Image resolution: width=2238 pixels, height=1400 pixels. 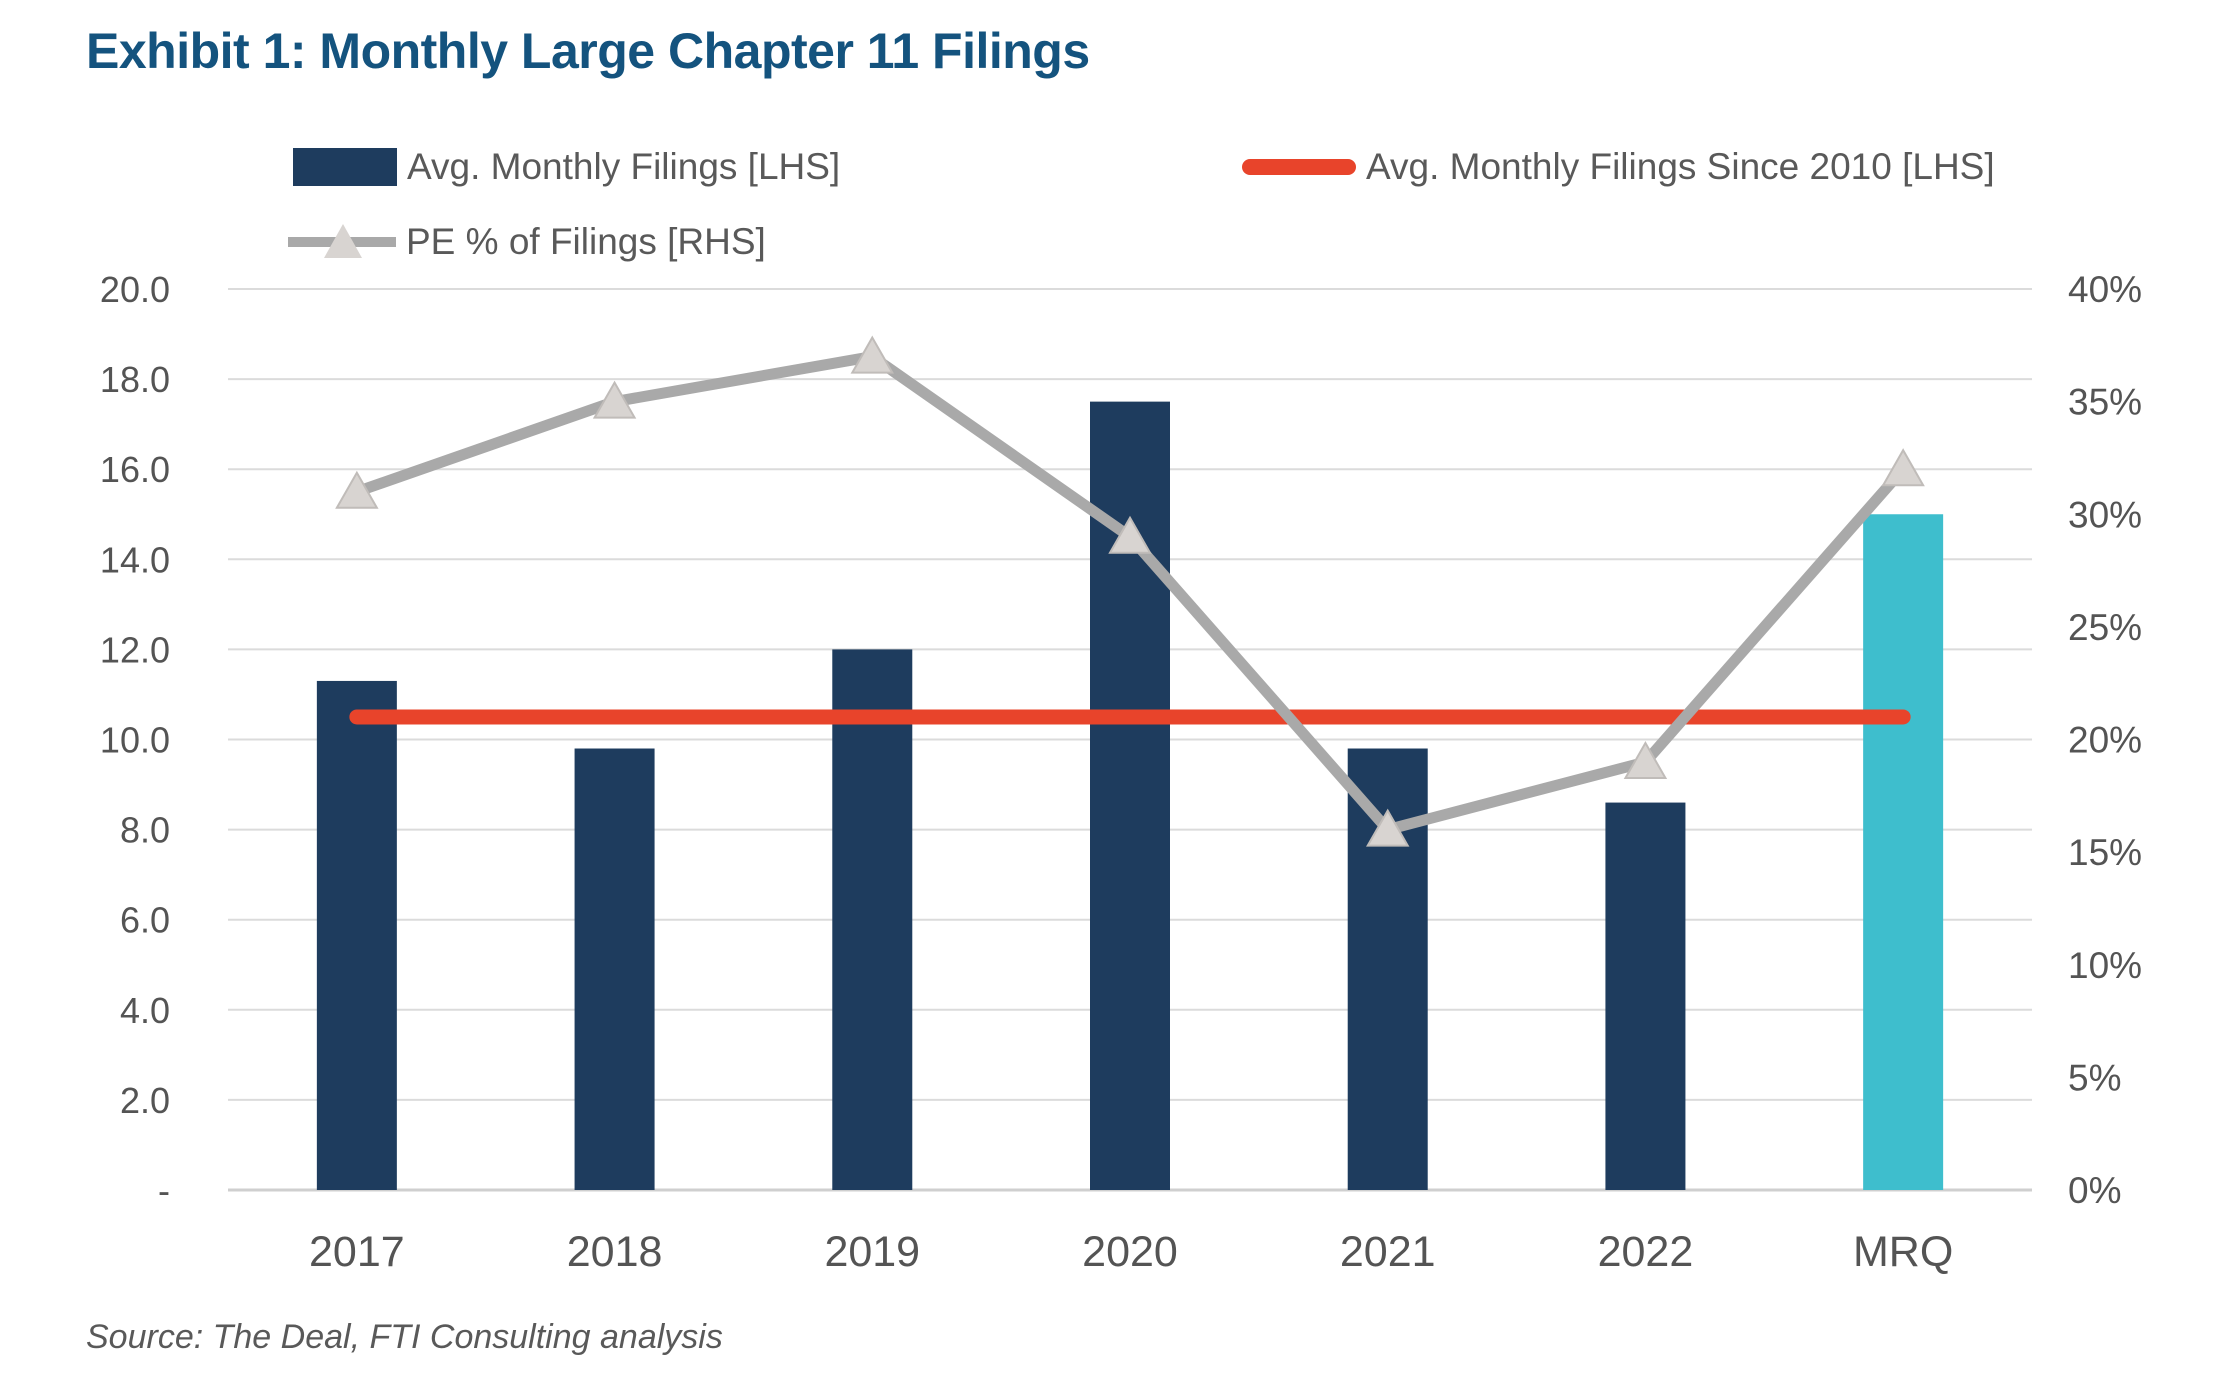 I want to click on left-axis-tick-label: 6.0, so click(x=145, y=920).